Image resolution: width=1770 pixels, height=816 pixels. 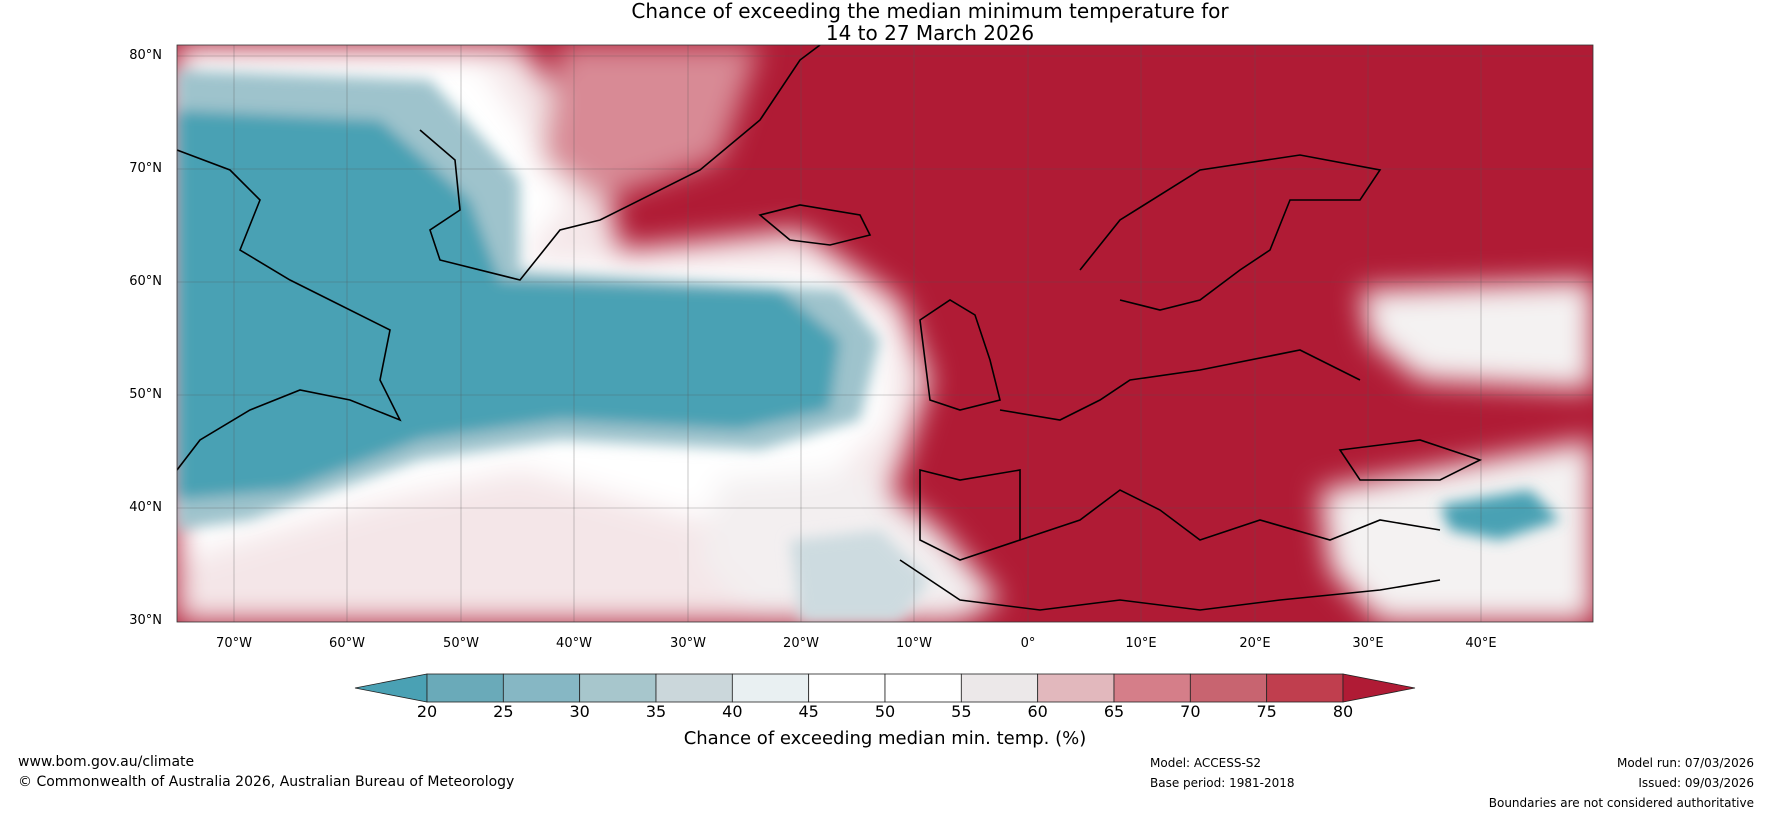 I want to click on coast-greenland, so click(x=620, y=163).